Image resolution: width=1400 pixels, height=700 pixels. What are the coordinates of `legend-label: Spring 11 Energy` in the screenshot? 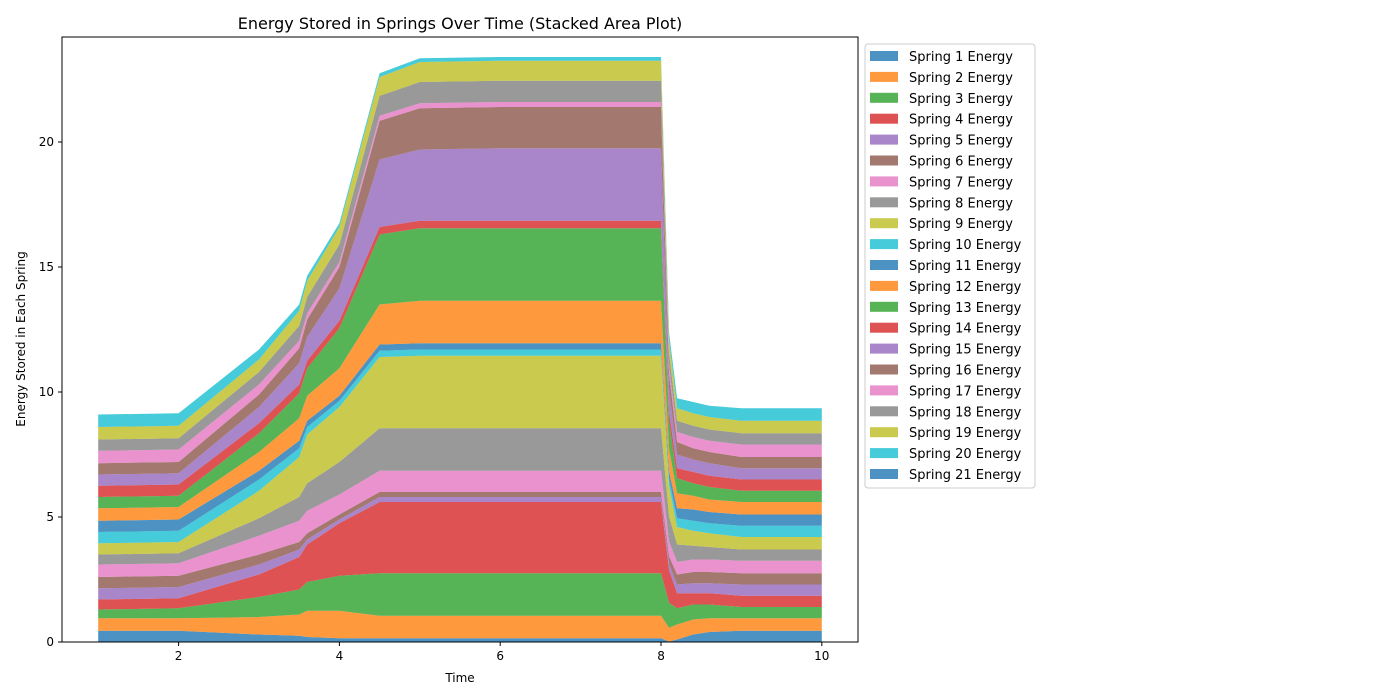 It's located at (965, 266).